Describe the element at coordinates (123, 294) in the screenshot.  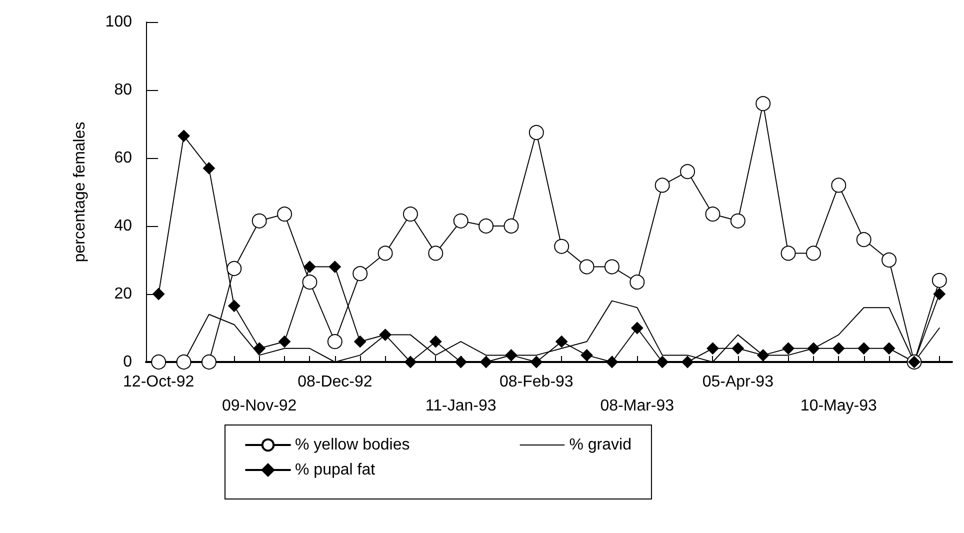
I see `y-tick-label: 20` at that location.